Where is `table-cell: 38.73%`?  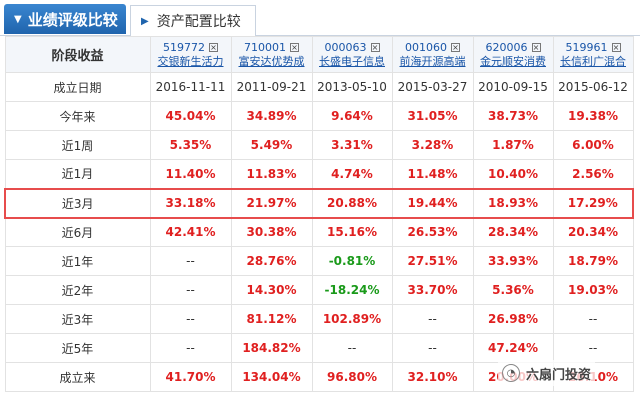 table-cell: 38.73% is located at coordinates (513, 116).